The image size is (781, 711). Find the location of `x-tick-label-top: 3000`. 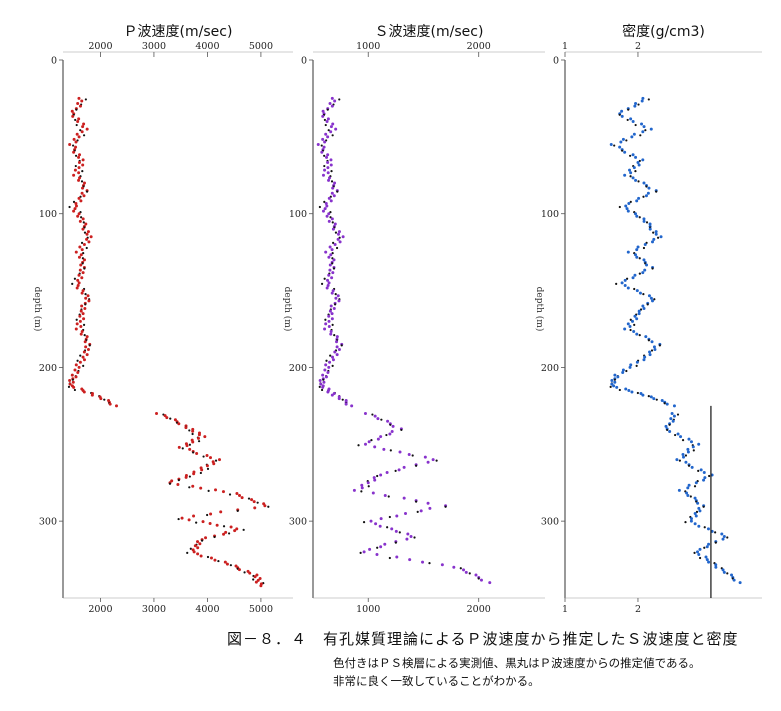

x-tick-label-top: 3000 is located at coordinates (154, 46).